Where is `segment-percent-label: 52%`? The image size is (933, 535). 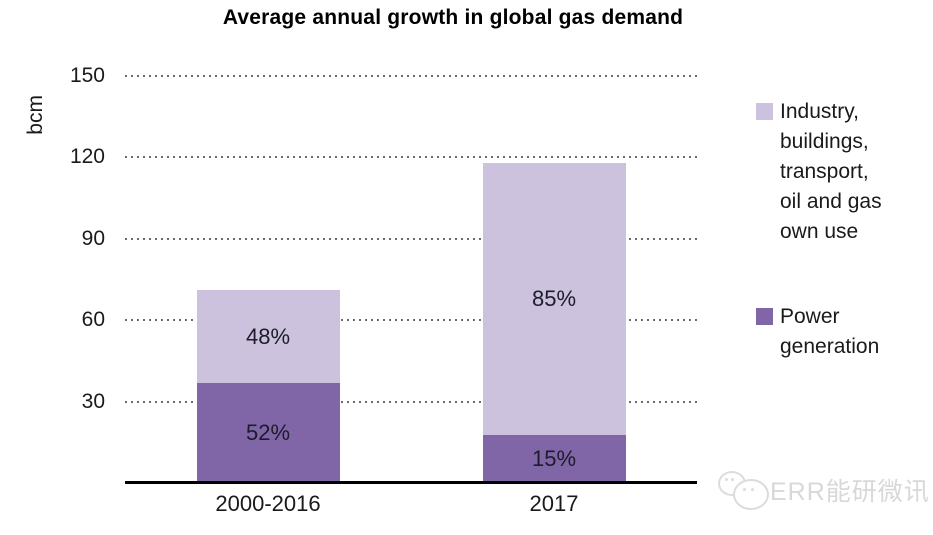
segment-percent-label: 52% is located at coordinates (268, 432).